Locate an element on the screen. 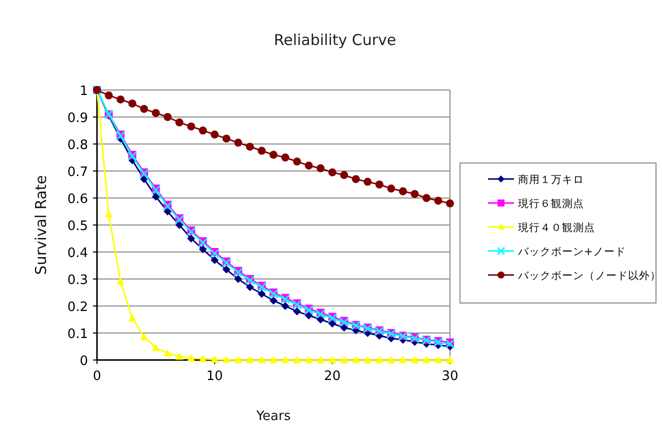 The height and width of the screenshot is (446, 662). legend-label: バックボーン+ノード is located at coordinates (571, 252).